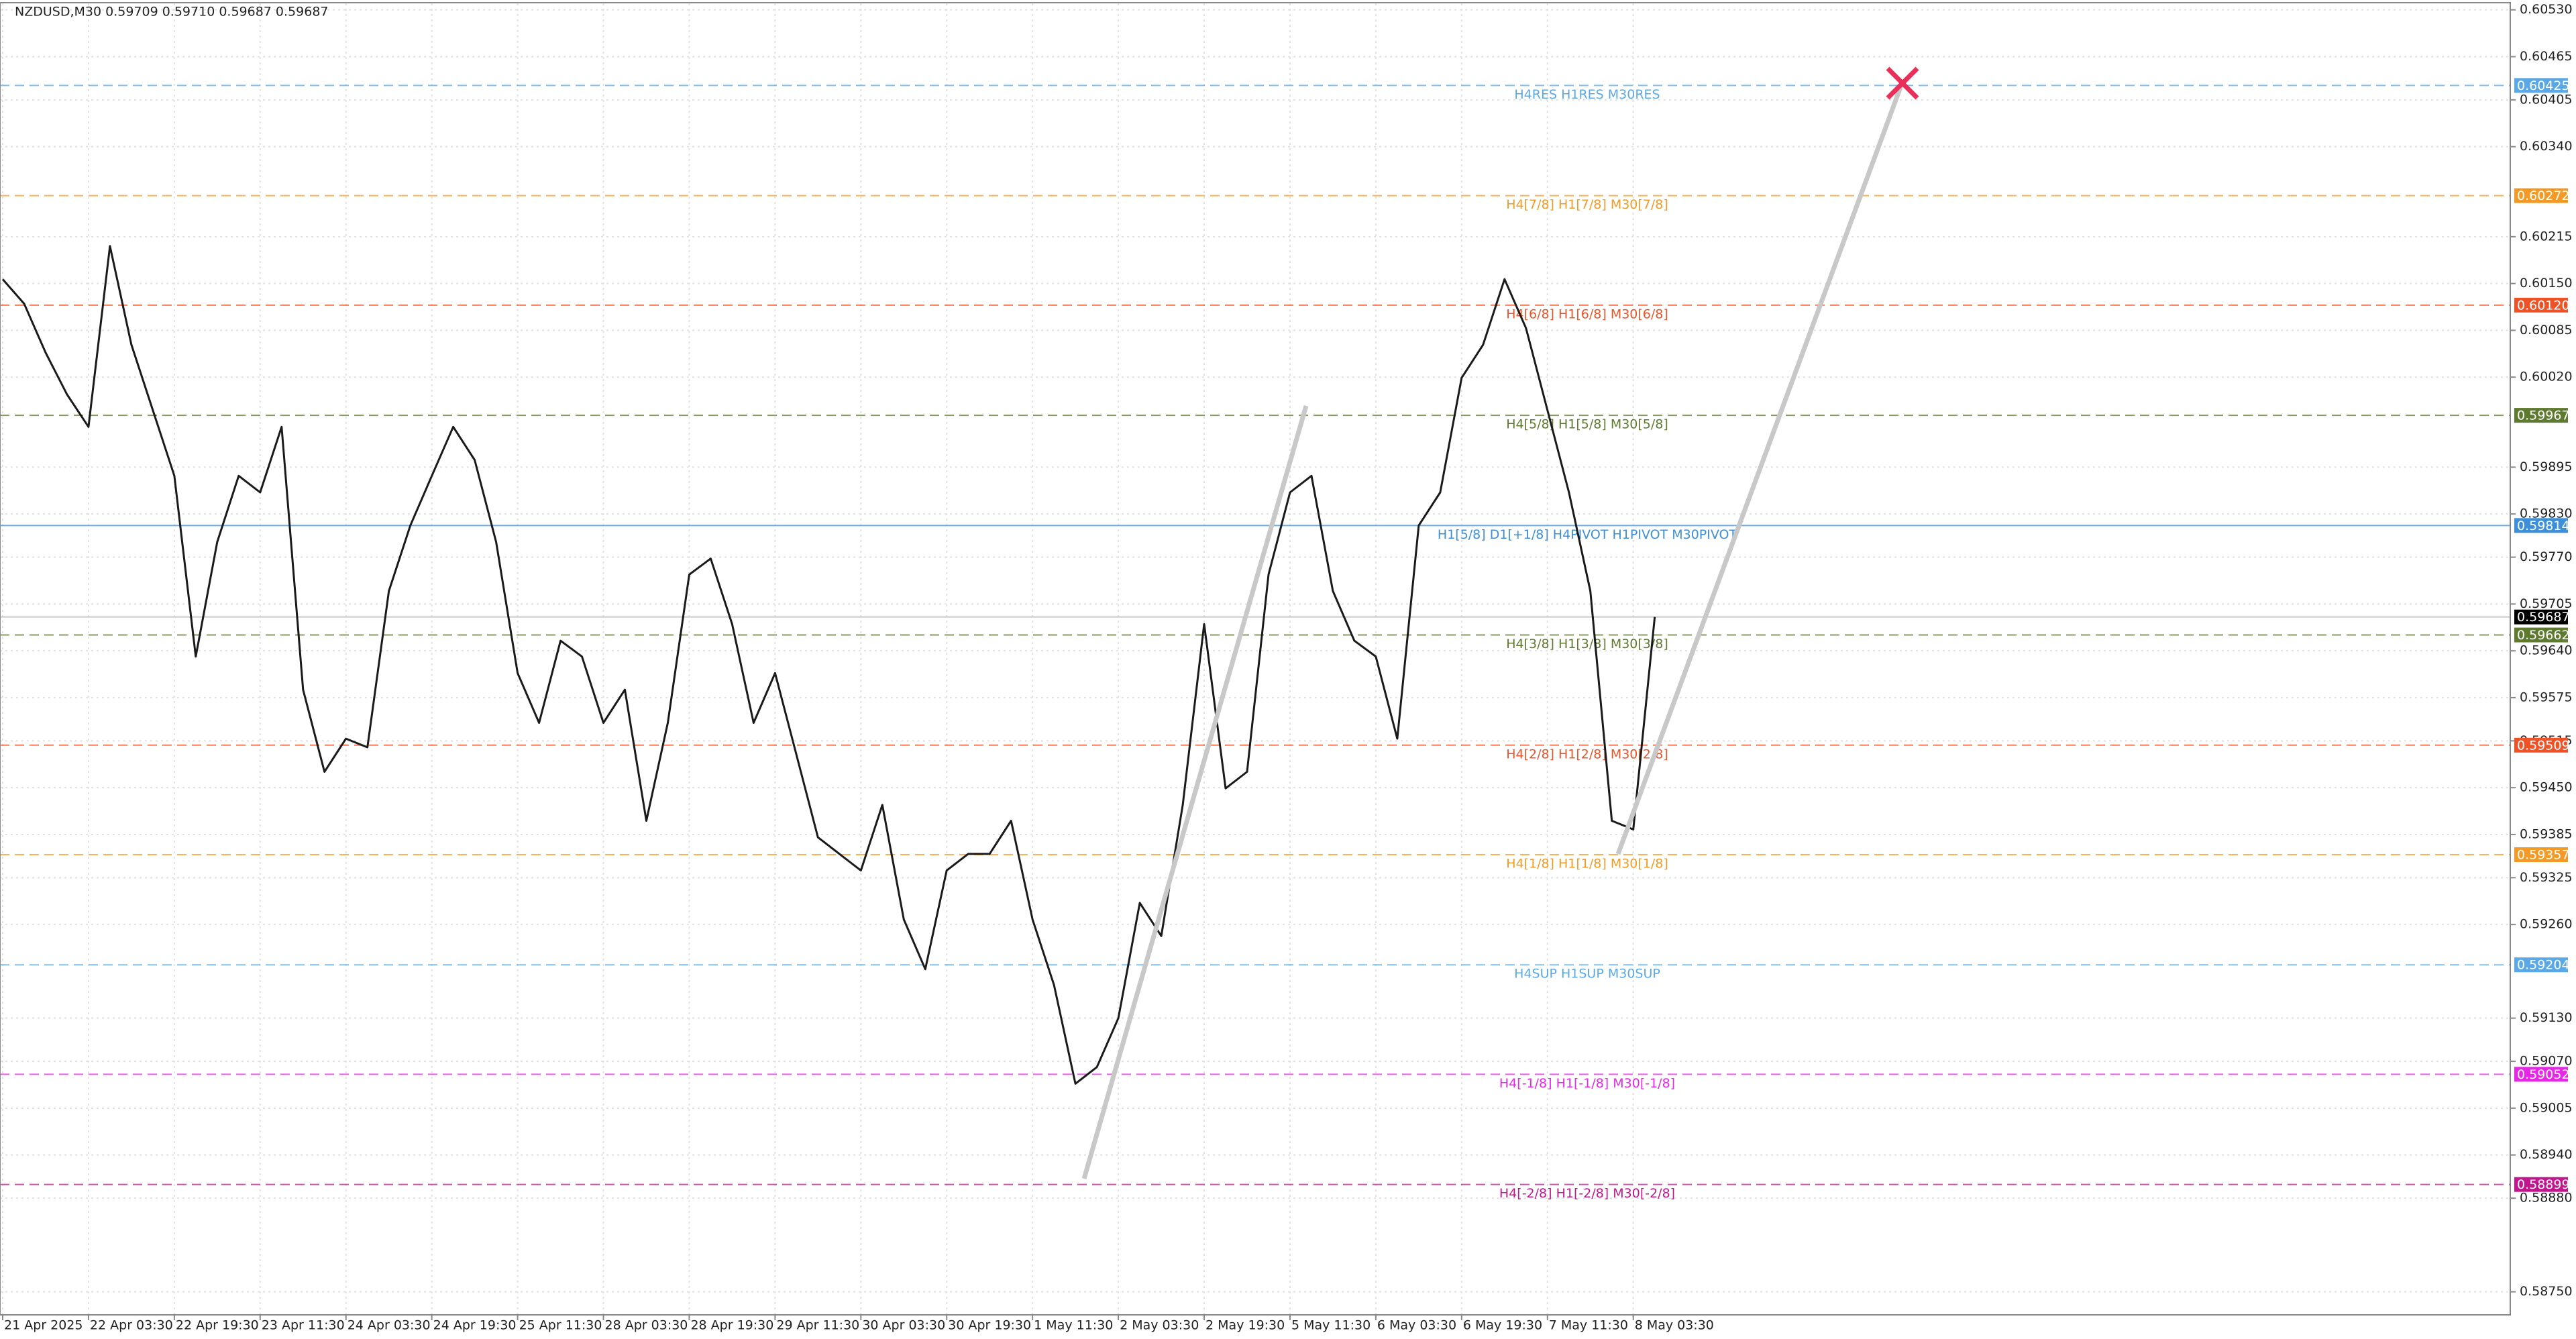 This screenshot has width=2576, height=1339. What do you see at coordinates (2543, 526) in the screenshot?
I see `level-price-label: 0.59814` at bounding box center [2543, 526].